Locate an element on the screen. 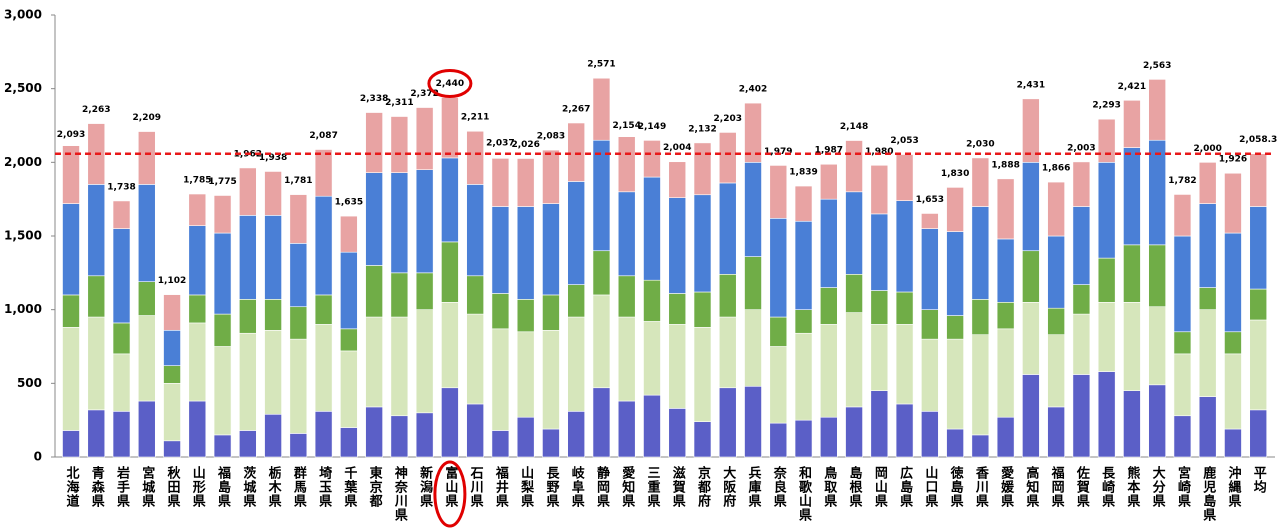 The width and height of the screenshot is (1279, 531). total-label: 2,431 is located at coordinates (1031, 85).